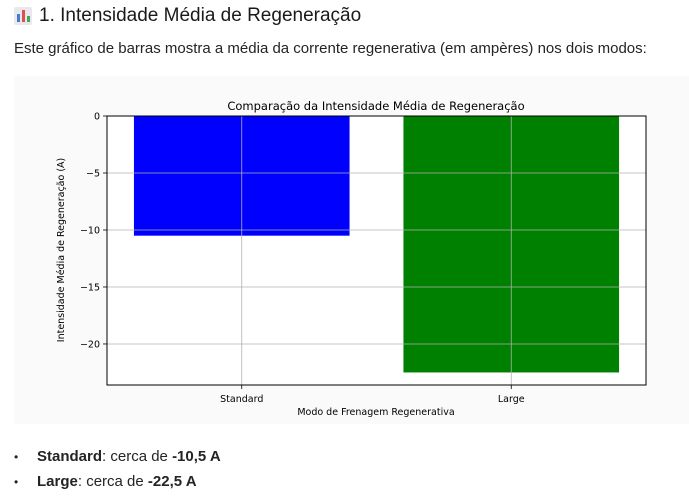 The image size is (689, 500). What do you see at coordinates (511, 399) in the screenshot?
I see `x-tick-label: Large` at bounding box center [511, 399].